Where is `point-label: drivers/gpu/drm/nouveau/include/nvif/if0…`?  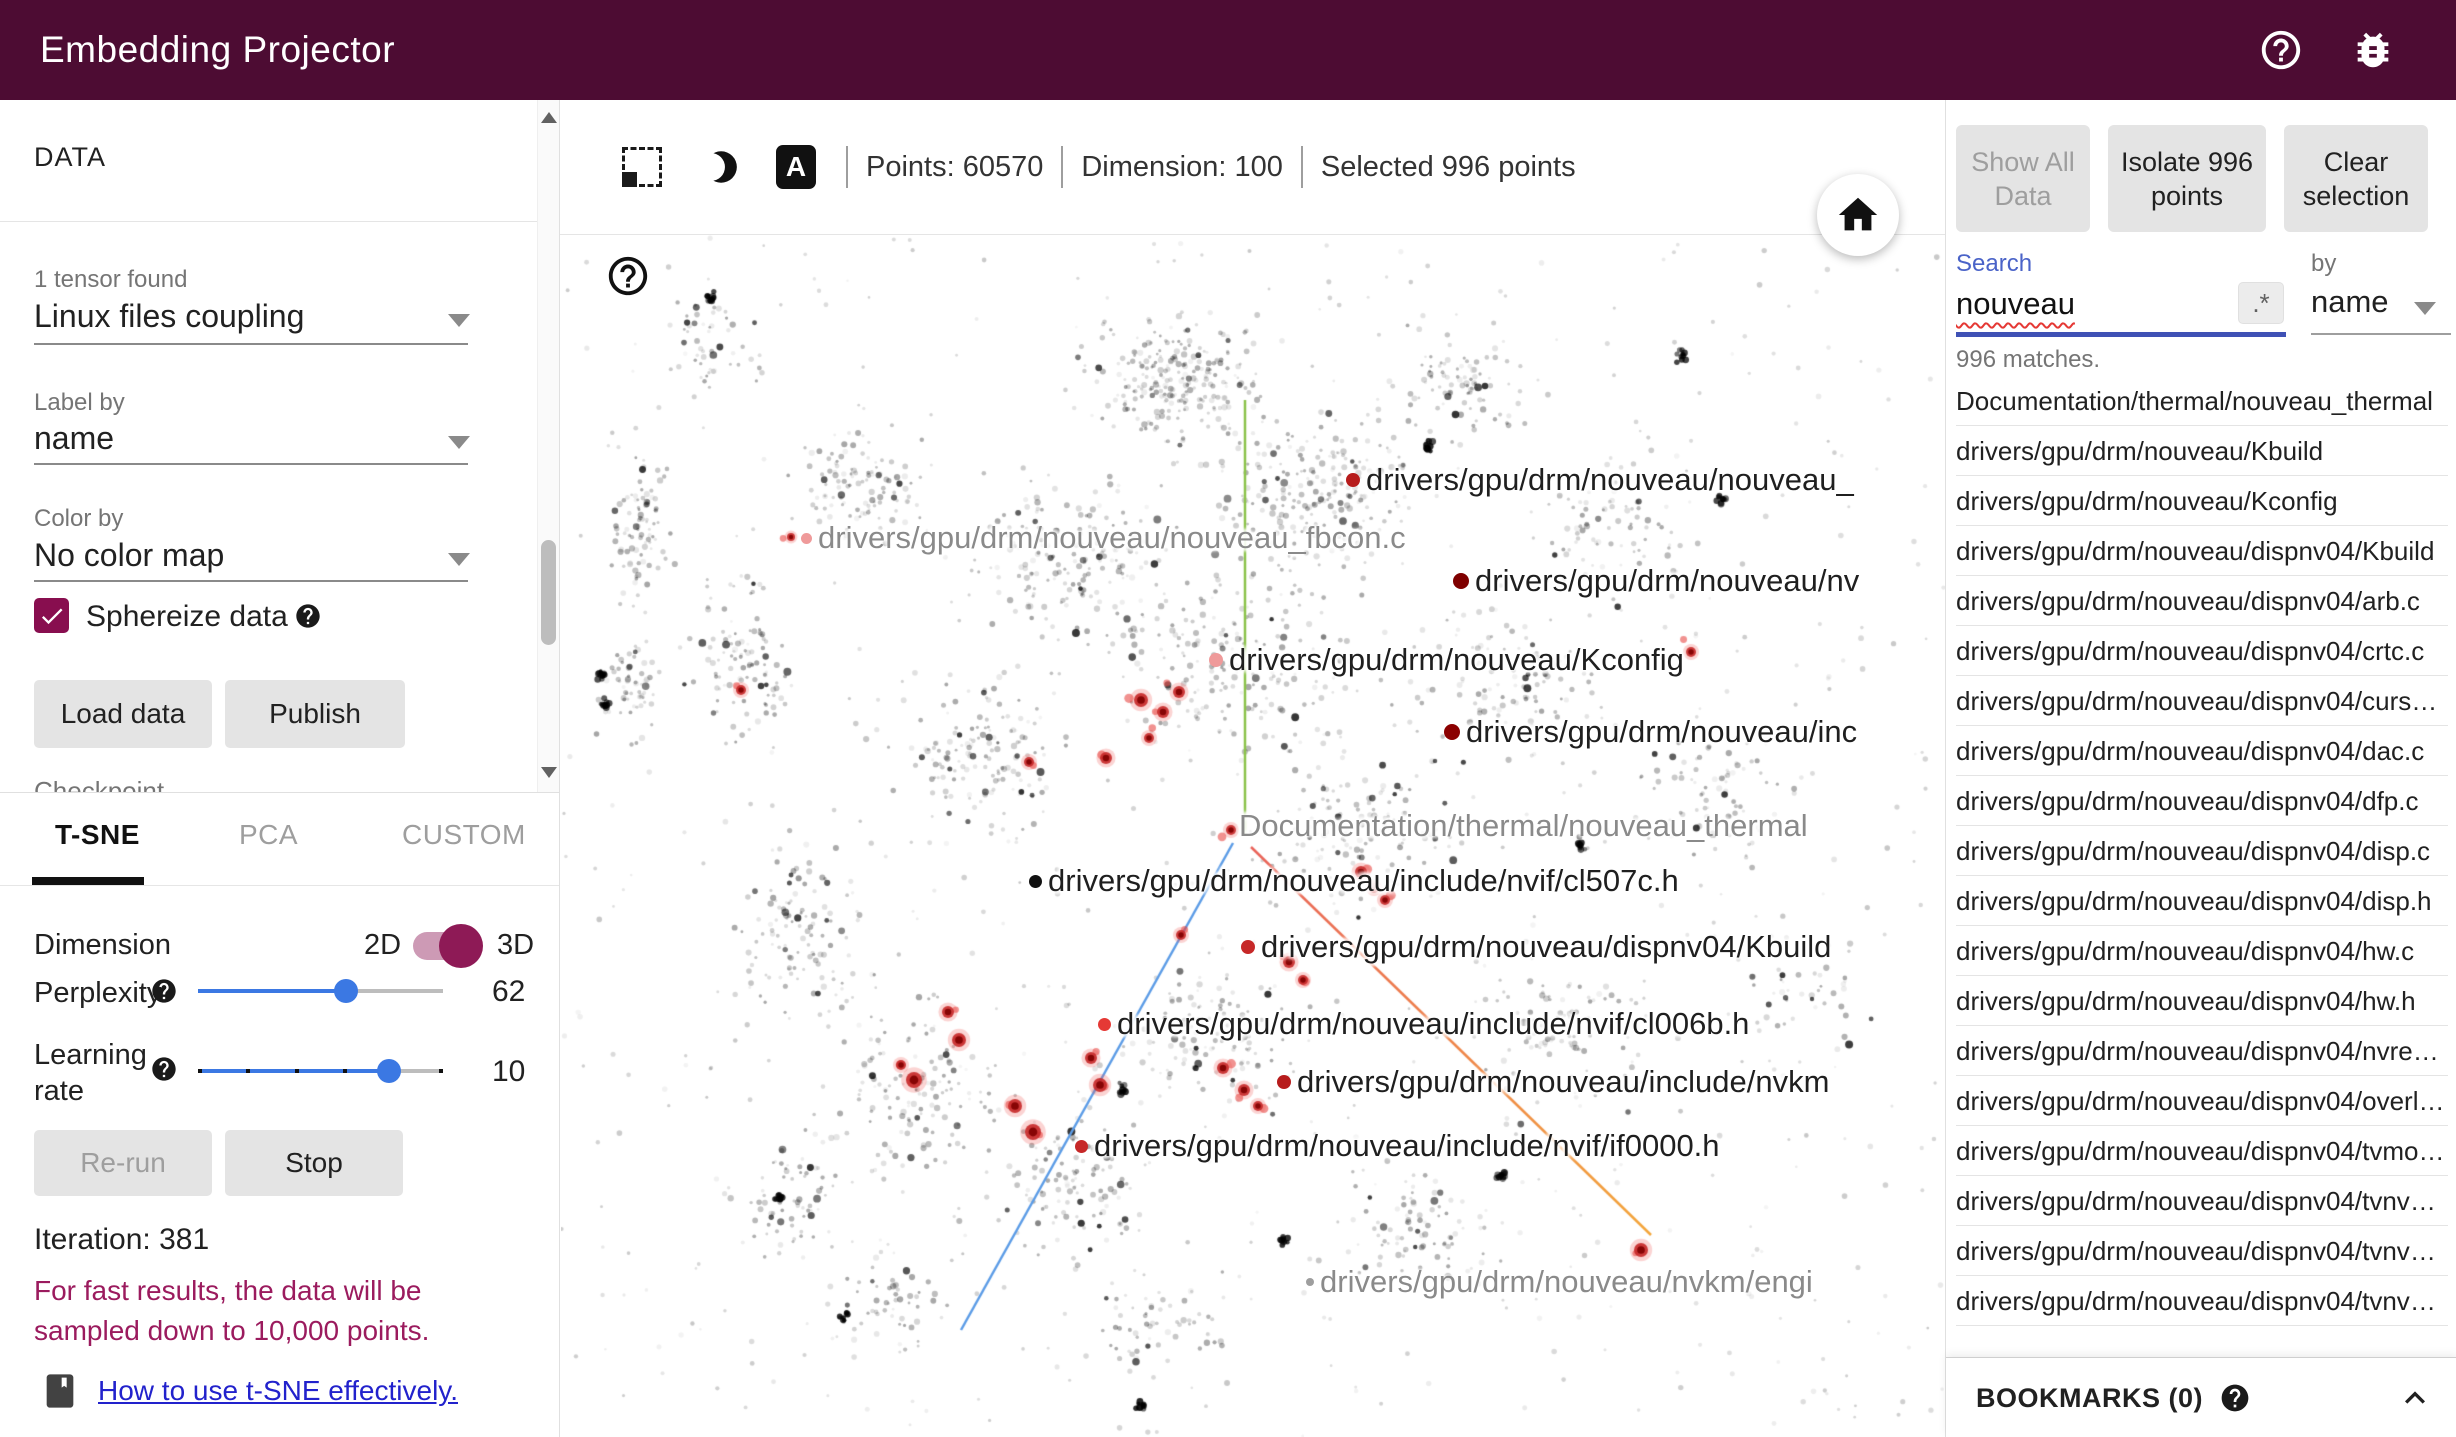 point-label: drivers/gpu/drm/nouveau/include/nvif/if0… is located at coordinates (1397, 1146).